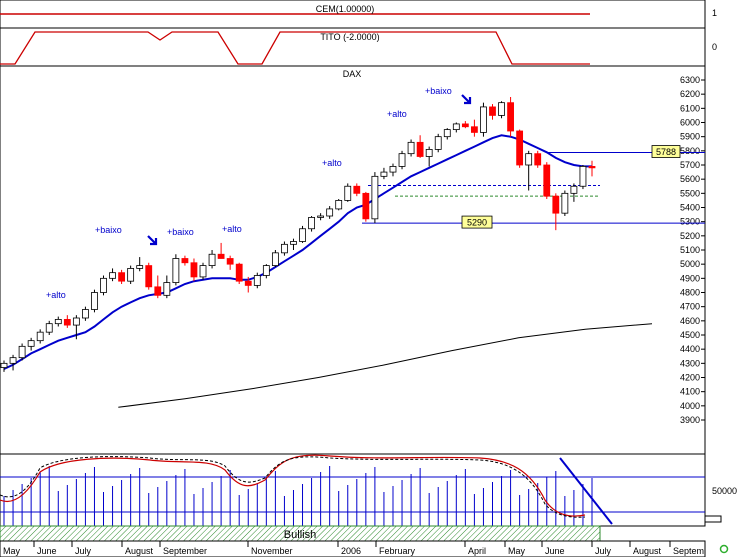 This screenshot has width=745, height=557. I want to click on arrow-down-icon, so click(152, 240).